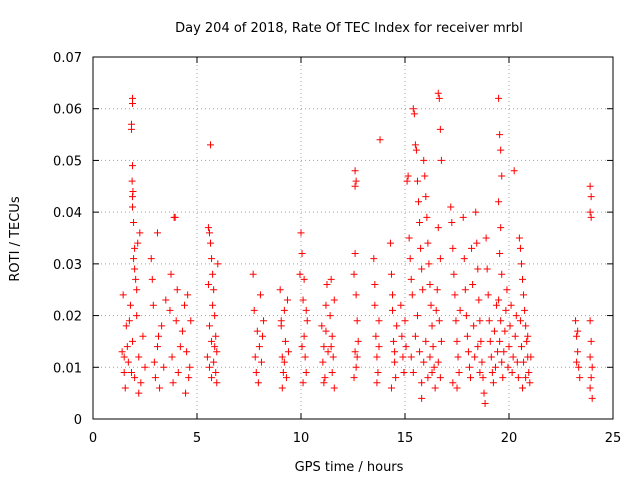 Image resolution: width=640 pixels, height=485 pixels. What do you see at coordinates (93, 438) in the screenshot?
I see `x-tick-label: 0` at bounding box center [93, 438].